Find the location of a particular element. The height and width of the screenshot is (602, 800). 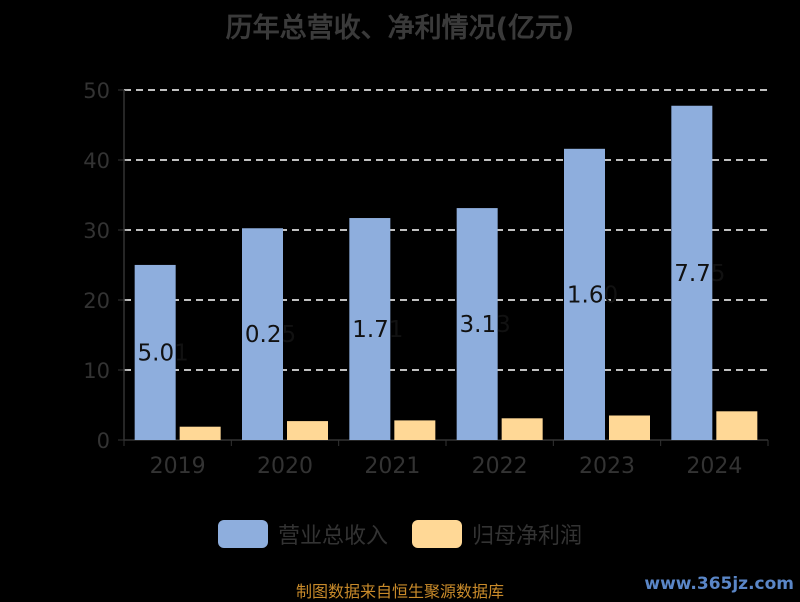

chart-title: 历年总营收、净利情况(亿元) is located at coordinates (400, 28).